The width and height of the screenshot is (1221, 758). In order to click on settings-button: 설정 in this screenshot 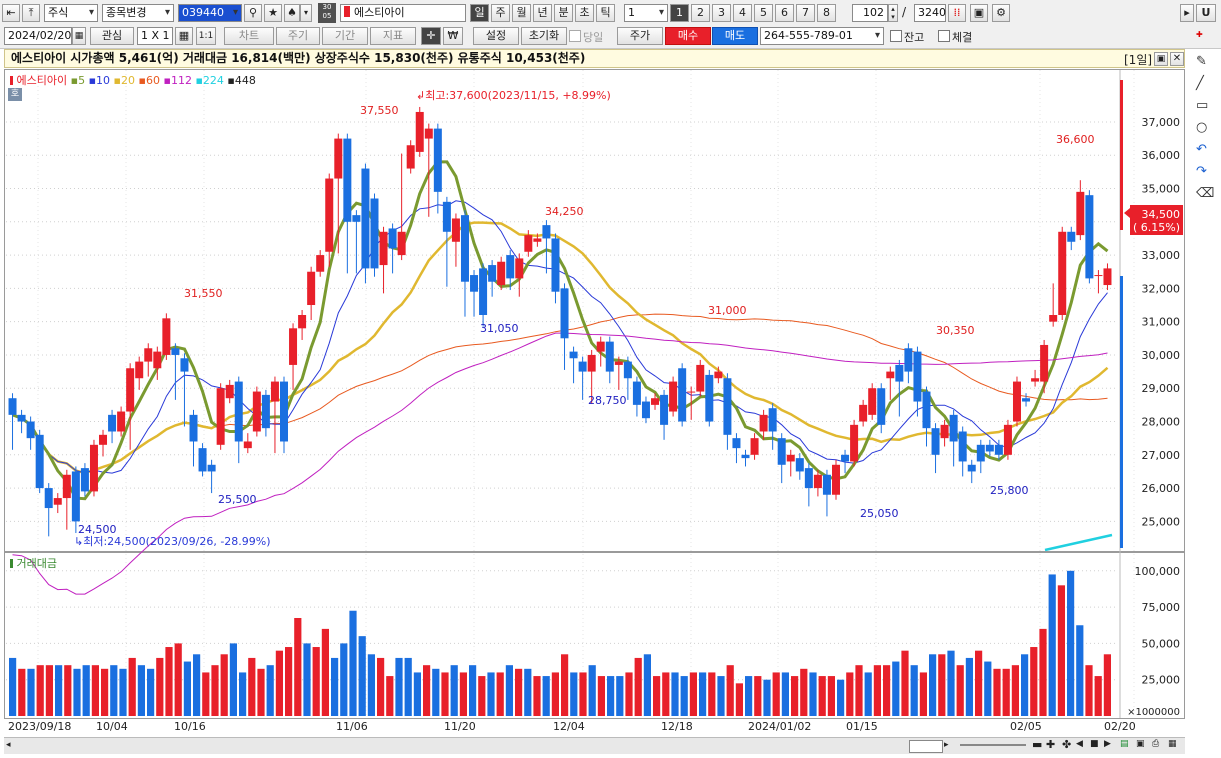, I will do `click(496, 36)`.